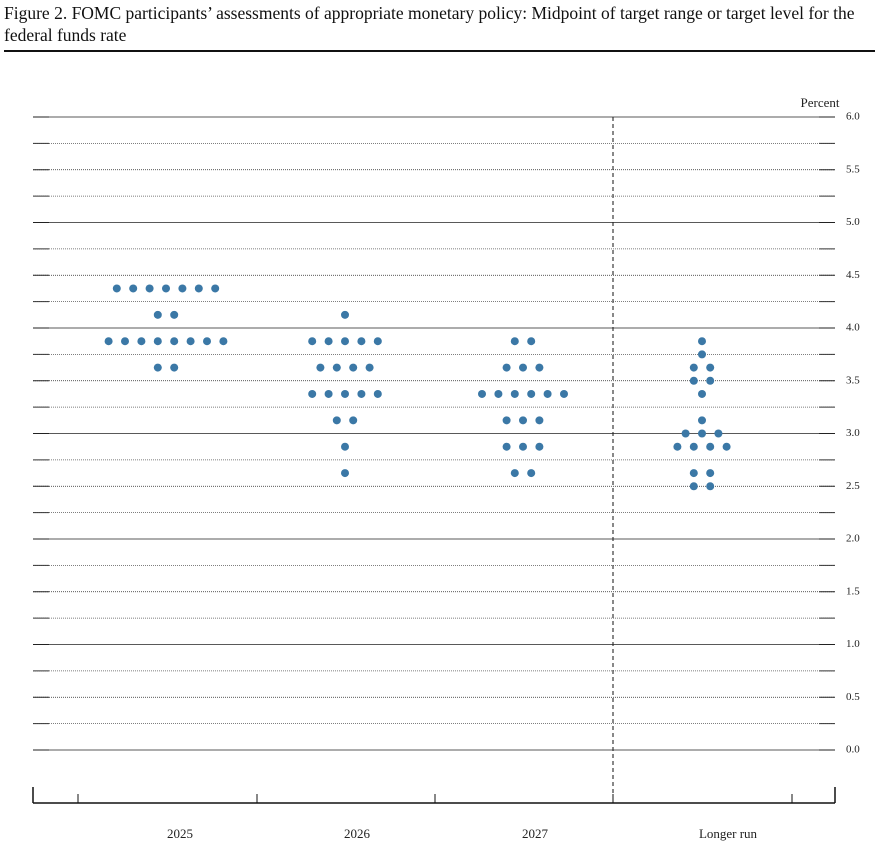 Image resolution: width=879 pixels, height=845 pixels. Describe the element at coordinates (439, 51) in the screenshot. I see `title-rule` at that location.